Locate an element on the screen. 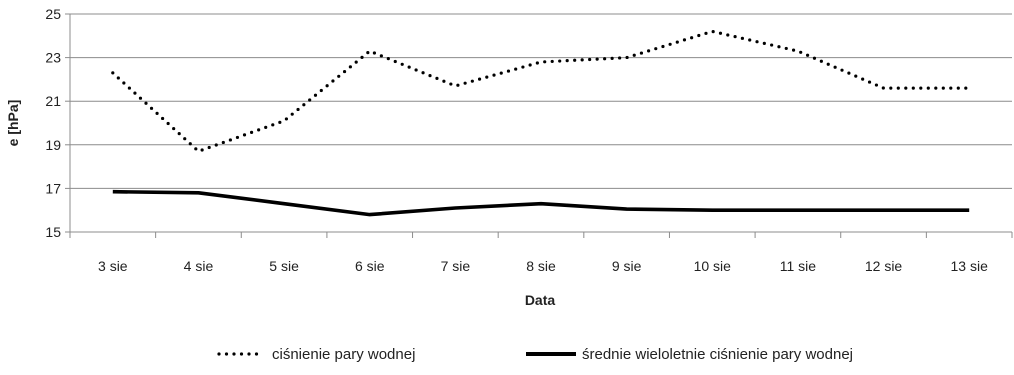 The height and width of the screenshot is (375, 1014). y-tick-label-21: 21 is located at coordinates (53, 101).